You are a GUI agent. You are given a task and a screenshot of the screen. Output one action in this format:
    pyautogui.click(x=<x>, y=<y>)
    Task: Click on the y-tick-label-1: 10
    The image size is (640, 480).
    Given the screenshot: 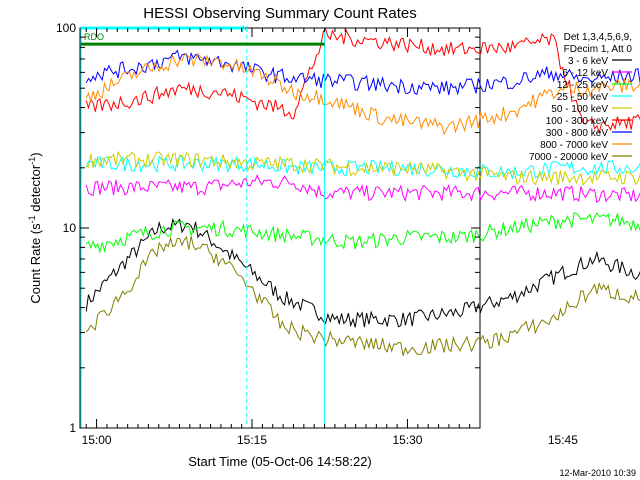 What is the action you would take?
    pyautogui.click(x=70, y=228)
    